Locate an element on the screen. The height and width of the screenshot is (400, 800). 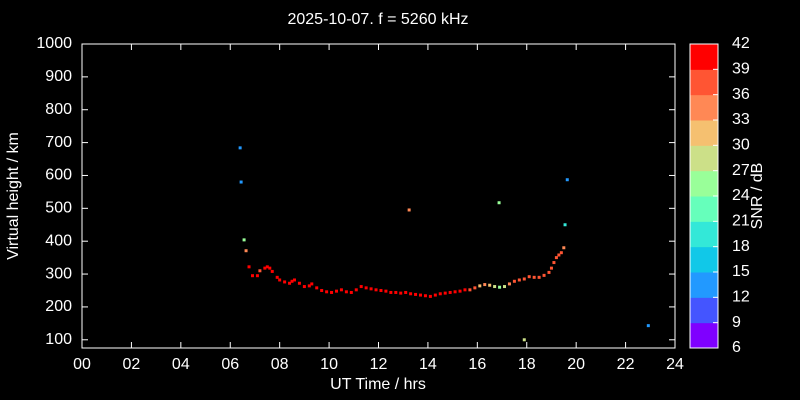
x-tick-label: 08 is located at coordinates (280, 364).